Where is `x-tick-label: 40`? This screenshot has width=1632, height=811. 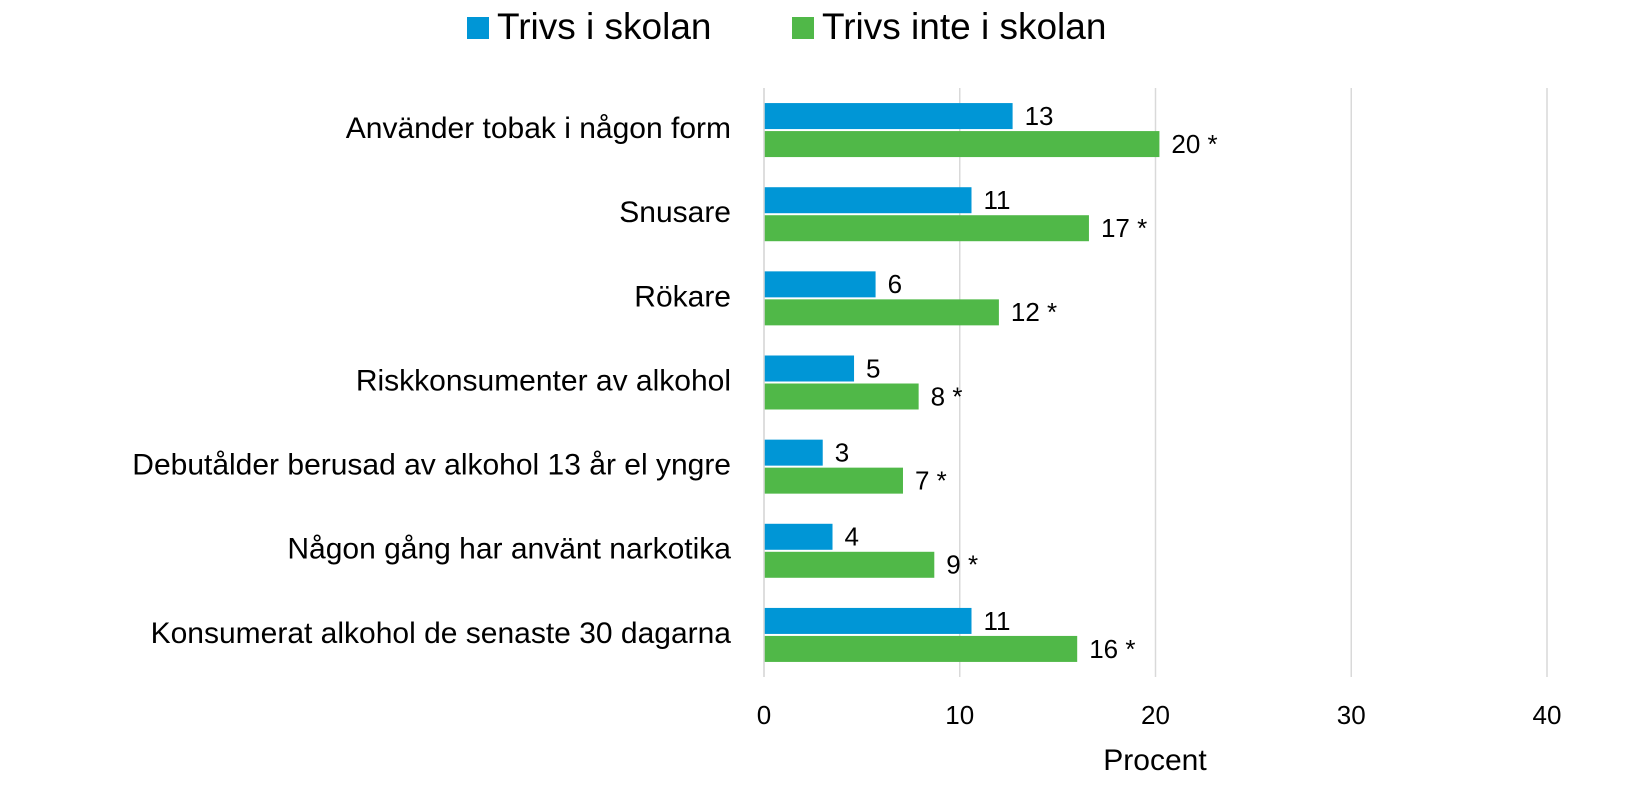
x-tick-label: 40 is located at coordinates (1547, 715).